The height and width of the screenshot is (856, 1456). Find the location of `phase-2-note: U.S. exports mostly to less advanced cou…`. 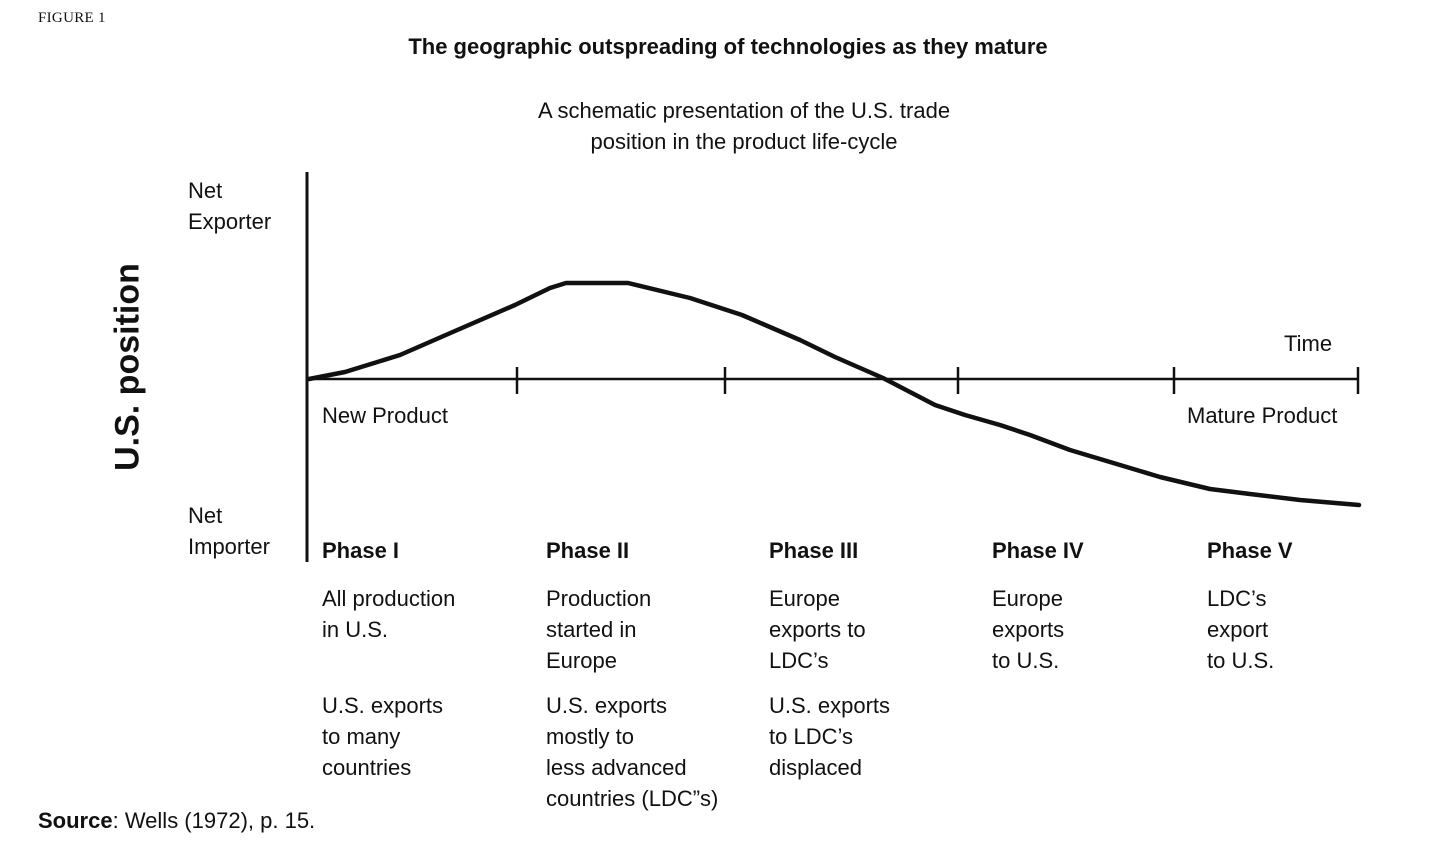

phase-2-note: U.S. exports mostly to less advanced cou… is located at coordinates (651, 752).